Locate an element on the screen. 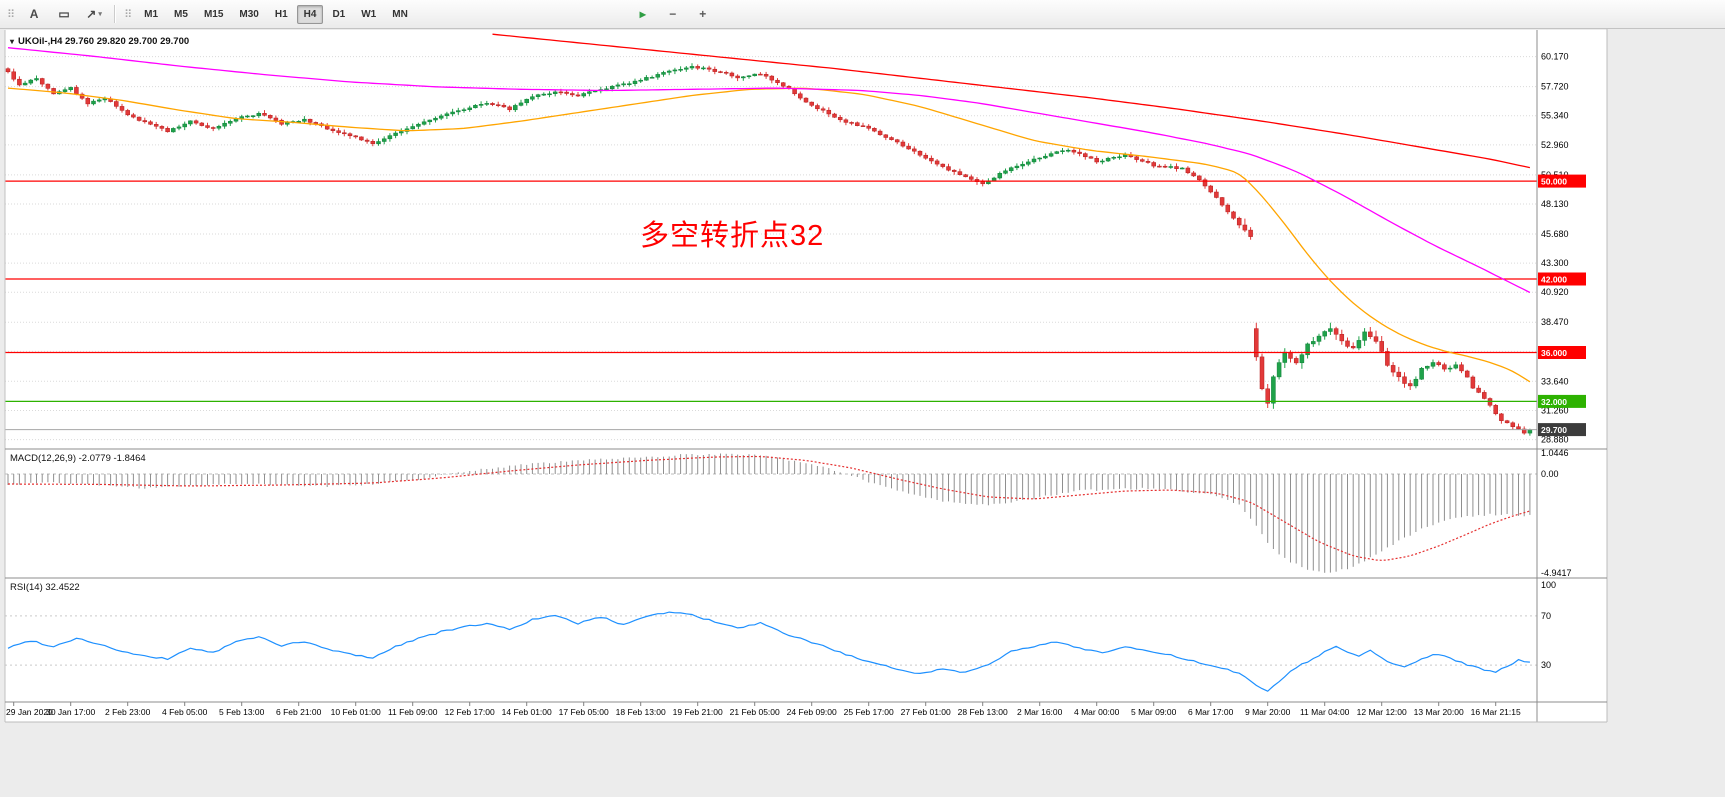 The width and height of the screenshot is (1725, 797). timeframe-button-m30: M30 is located at coordinates (249, 14).